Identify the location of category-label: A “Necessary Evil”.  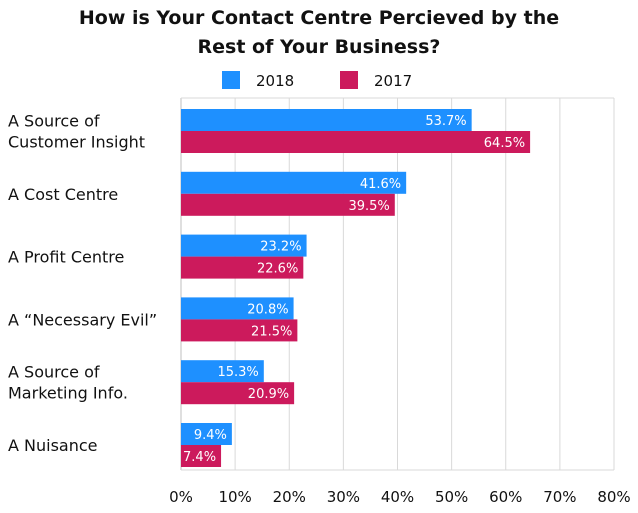
(82, 319).